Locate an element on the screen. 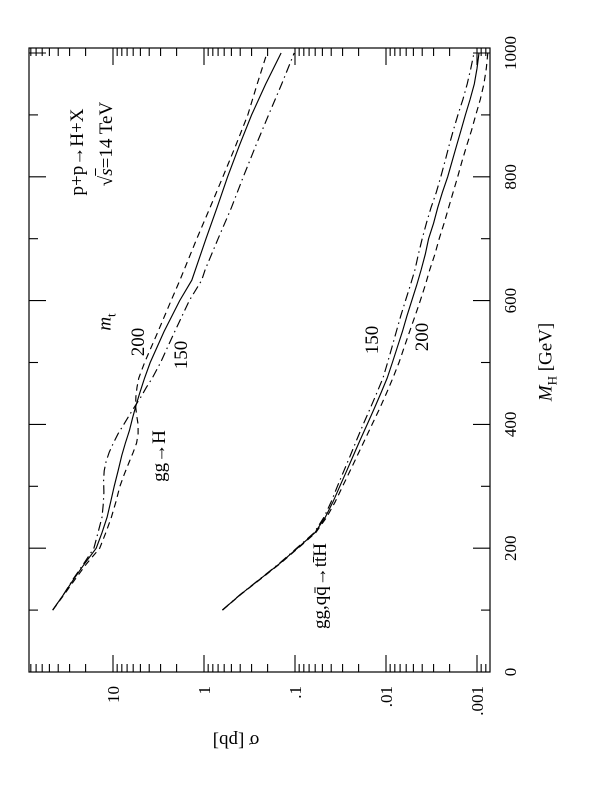 This screenshot has height=792, width=612. svg-text: 1 is located at coordinates (204, 690).